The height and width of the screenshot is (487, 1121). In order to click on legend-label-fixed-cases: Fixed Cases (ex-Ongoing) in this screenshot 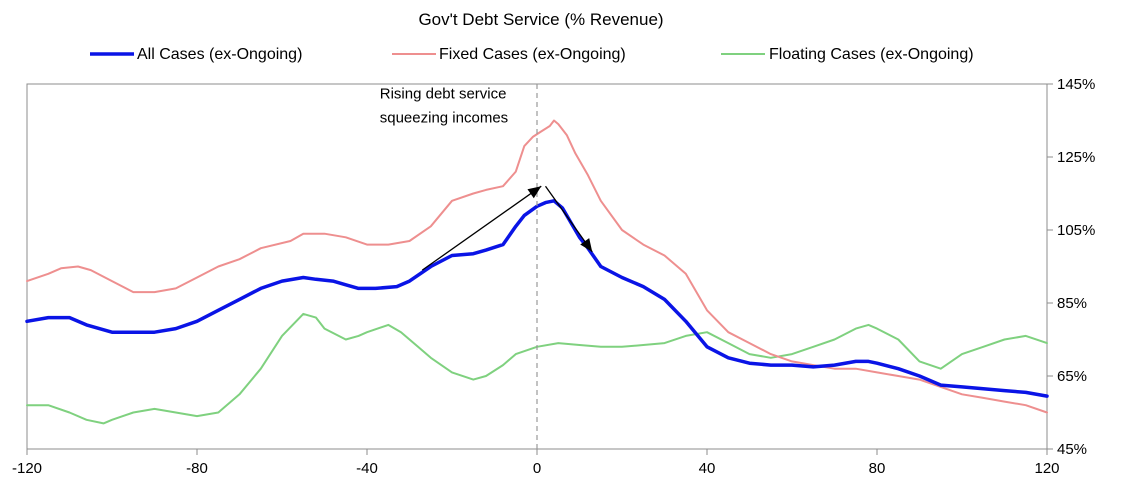, I will do `click(532, 54)`.